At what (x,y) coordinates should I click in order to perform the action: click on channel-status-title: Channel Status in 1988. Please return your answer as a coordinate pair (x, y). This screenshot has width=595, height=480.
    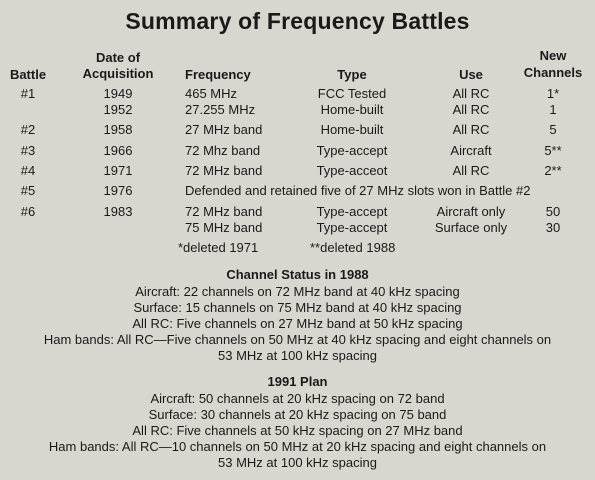
    Looking at the image, I should click on (297, 274).